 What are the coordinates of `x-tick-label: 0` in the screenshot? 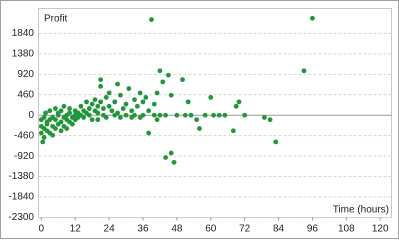 It's located at (42, 229).